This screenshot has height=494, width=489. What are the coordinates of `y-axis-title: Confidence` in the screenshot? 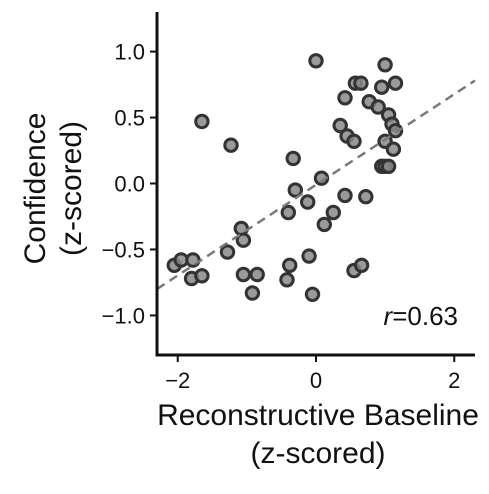 It's located at (35, 189).